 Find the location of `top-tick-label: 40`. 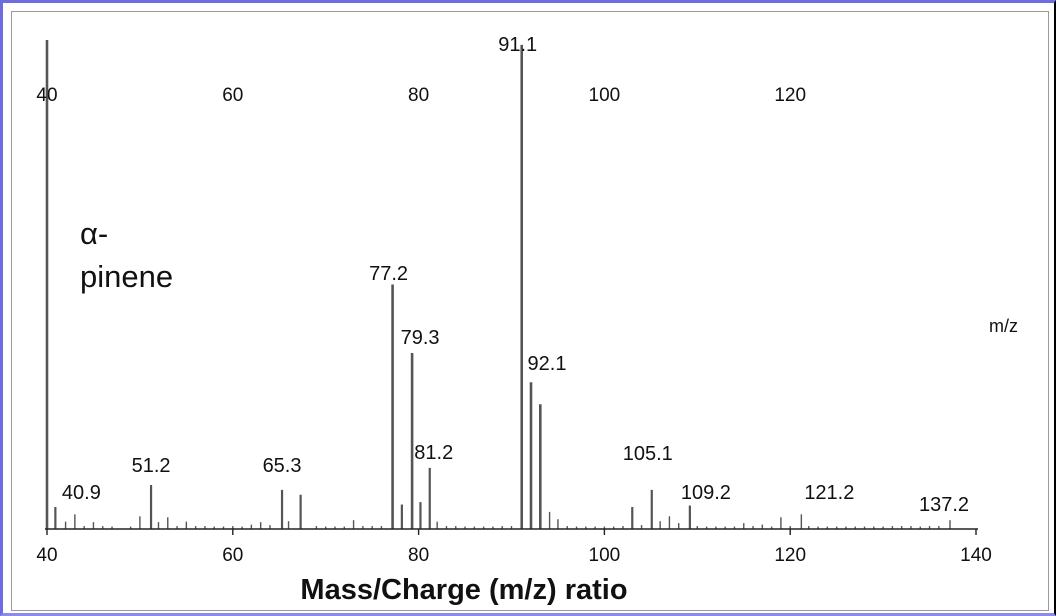

top-tick-label: 40 is located at coordinates (46, 95).